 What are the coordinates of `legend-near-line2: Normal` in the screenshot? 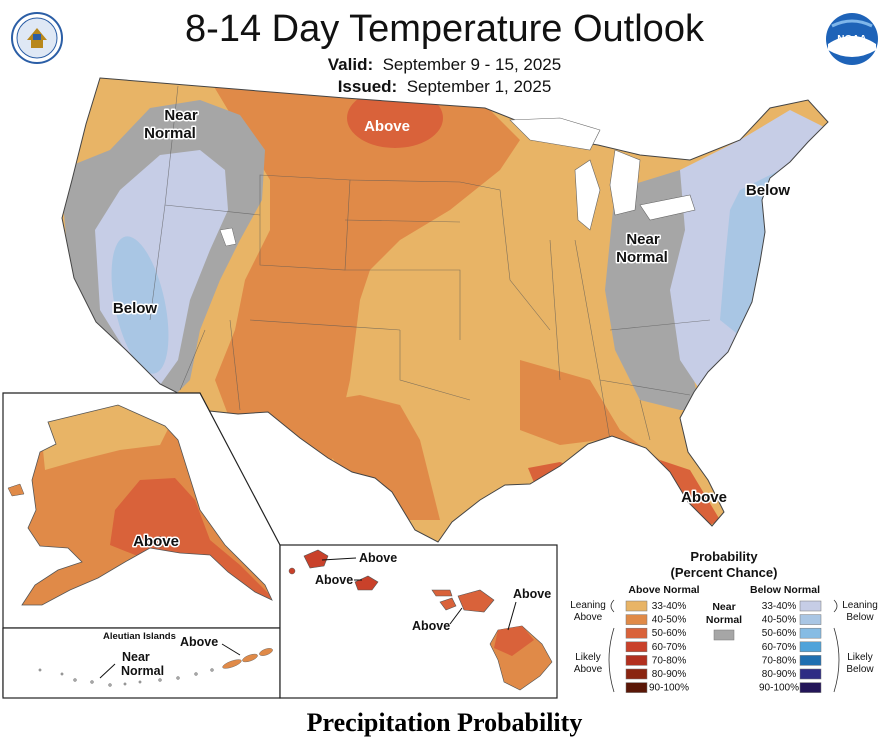 It's located at (724, 620).